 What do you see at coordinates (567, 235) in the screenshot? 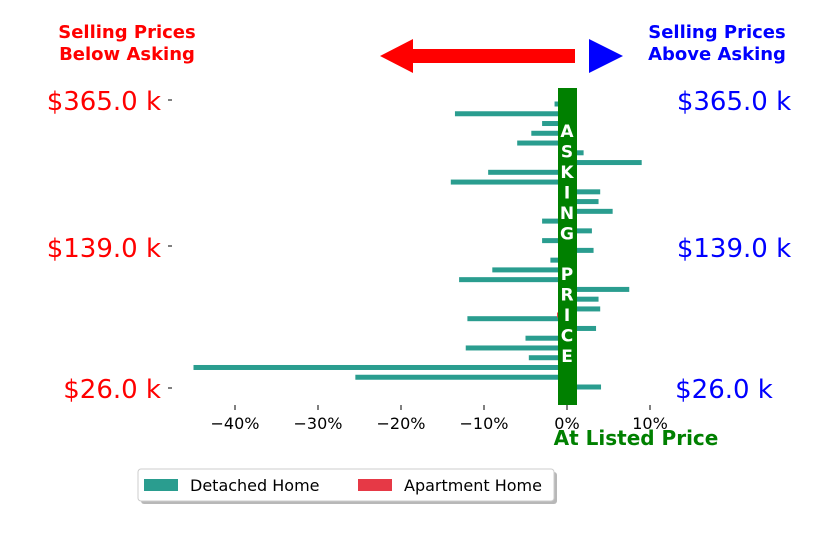
I see `asking-price-letter: G` at bounding box center [567, 235].